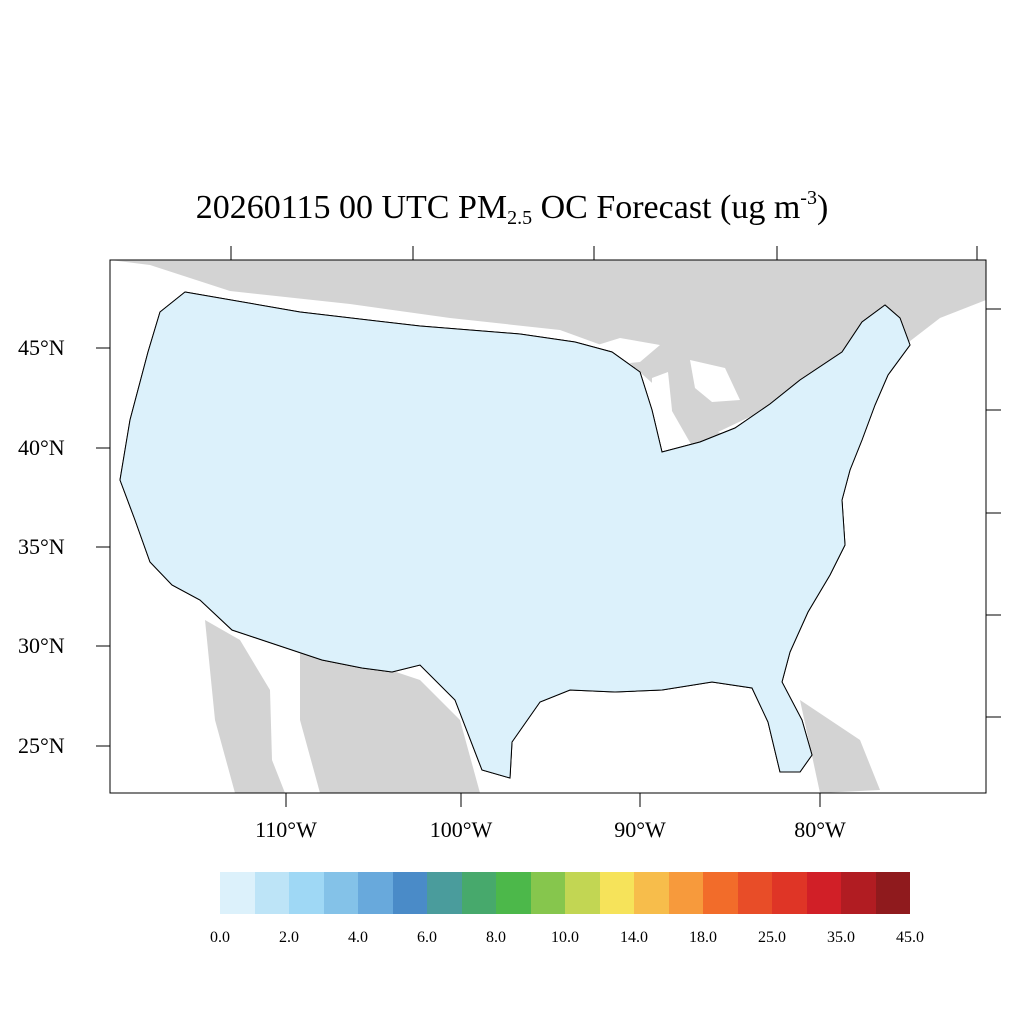  I want to click on lon-label-100w: 100°W, so click(461, 829).